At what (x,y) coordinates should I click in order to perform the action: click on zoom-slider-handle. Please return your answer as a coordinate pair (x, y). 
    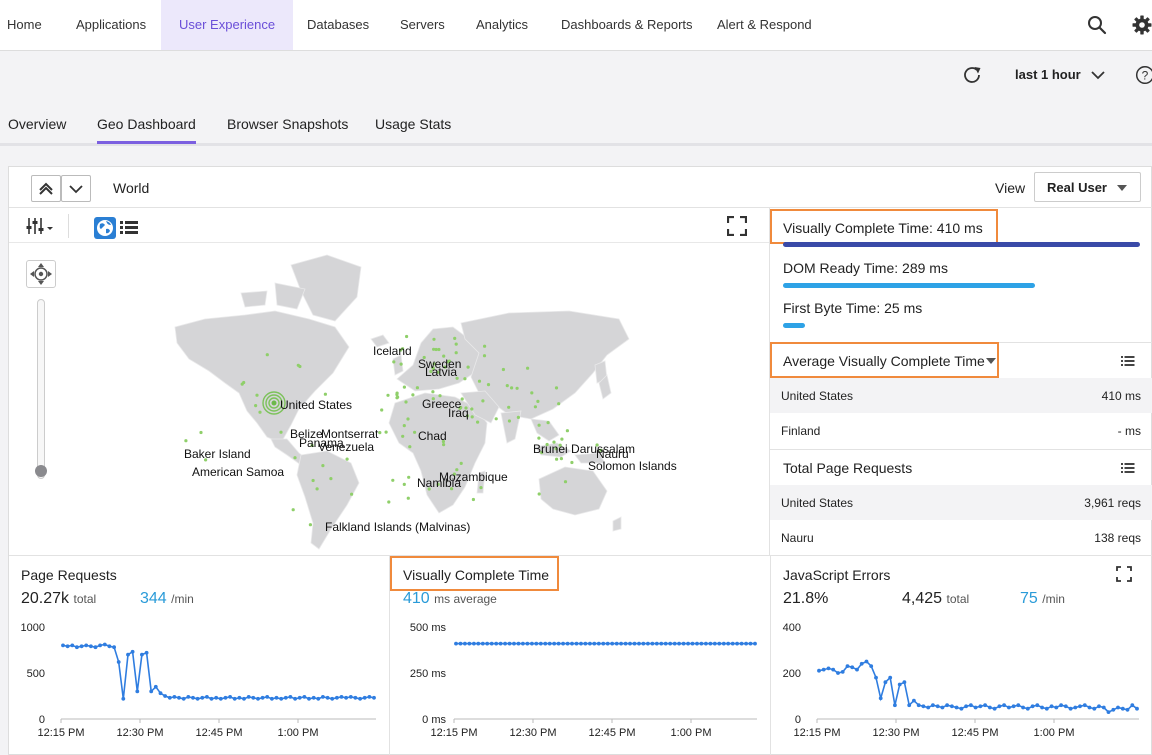
    Looking at the image, I should click on (41, 471).